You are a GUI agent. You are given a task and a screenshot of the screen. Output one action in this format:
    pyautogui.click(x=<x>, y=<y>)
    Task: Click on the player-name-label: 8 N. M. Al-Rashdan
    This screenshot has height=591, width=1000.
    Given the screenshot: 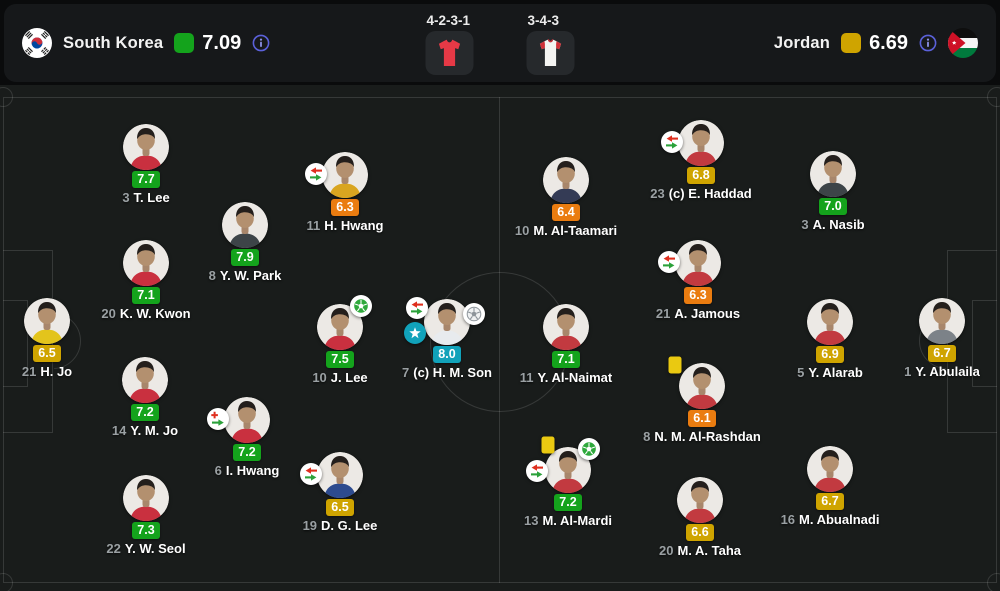 What is the action you would take?
    pyautogui.click(x=702, y=436)
    